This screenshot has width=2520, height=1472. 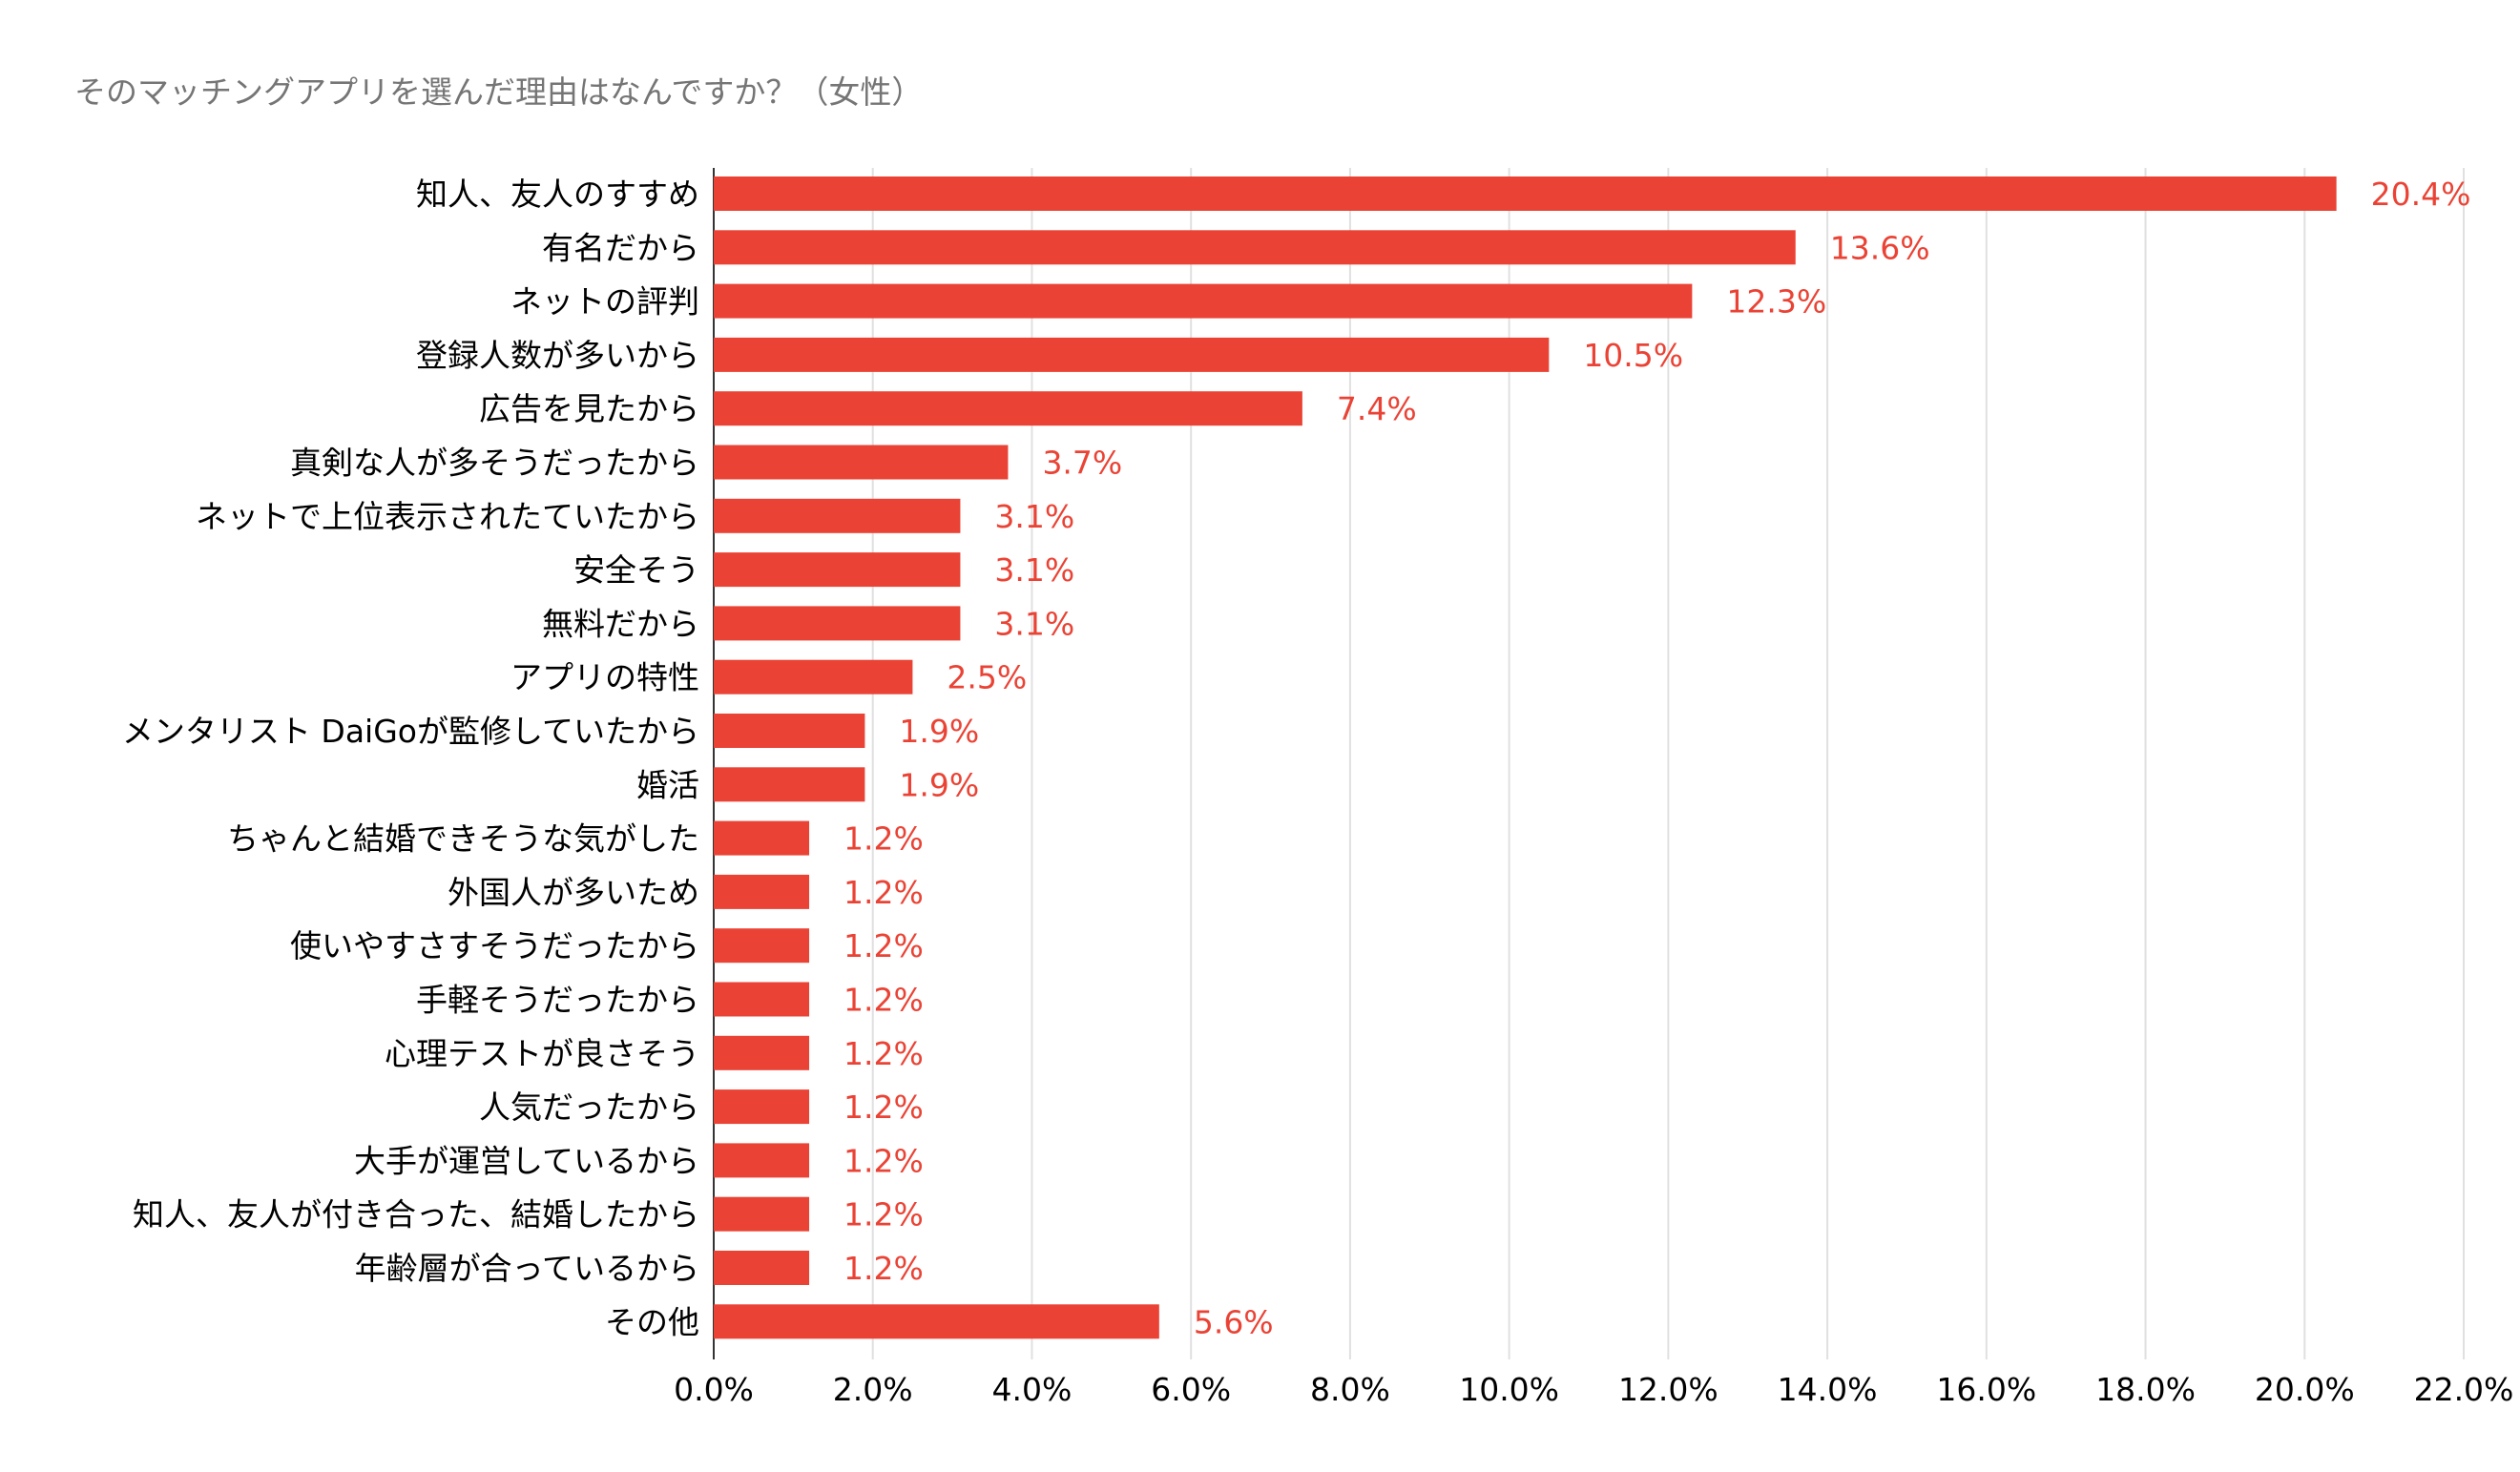 I want to click on category-label: ちゃんと結婚できそうな気がした, so click(x=463, y=839).